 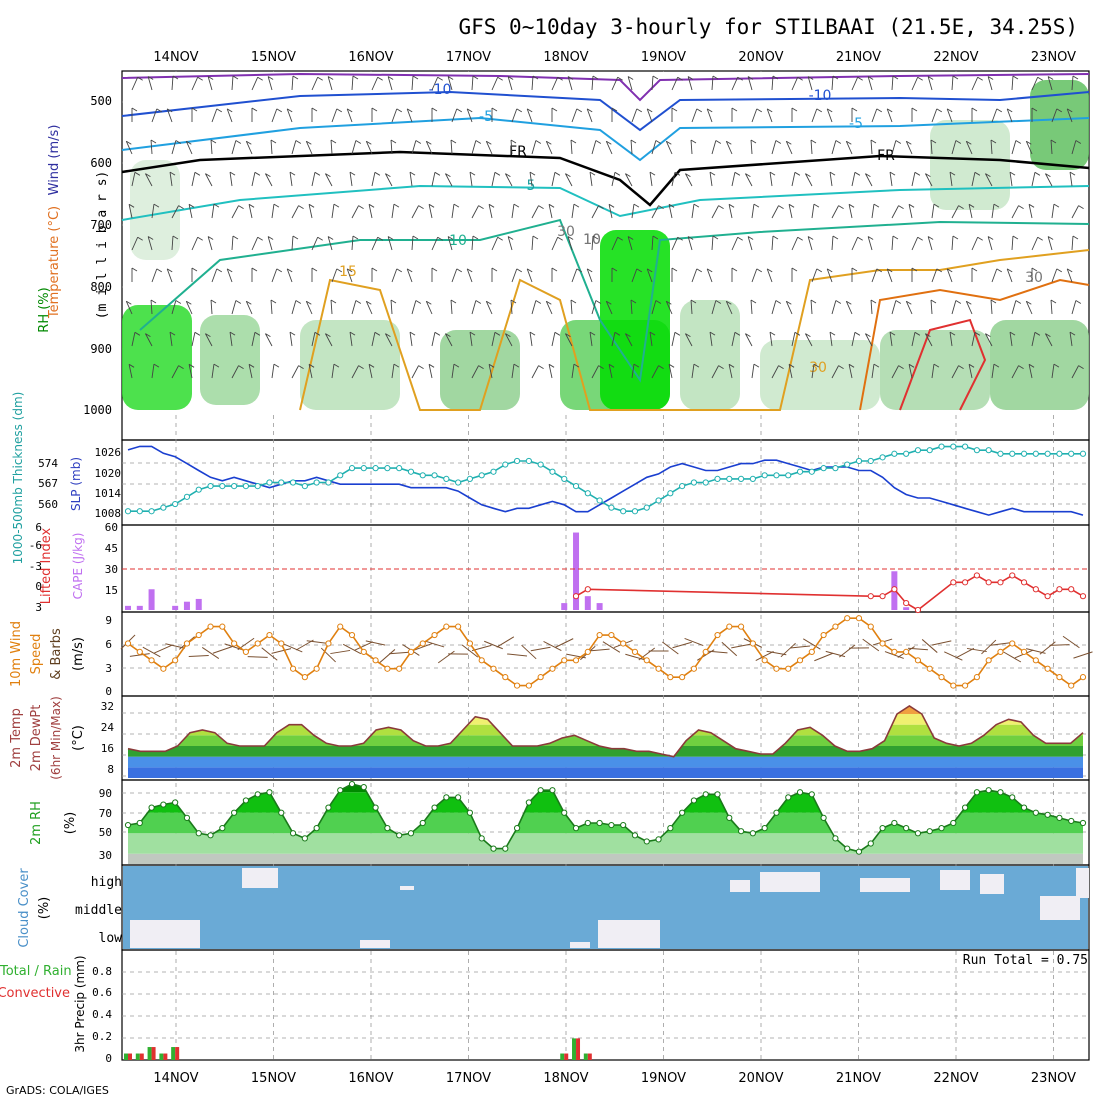 I want to click on rh-band, so click(x=605, y=858).